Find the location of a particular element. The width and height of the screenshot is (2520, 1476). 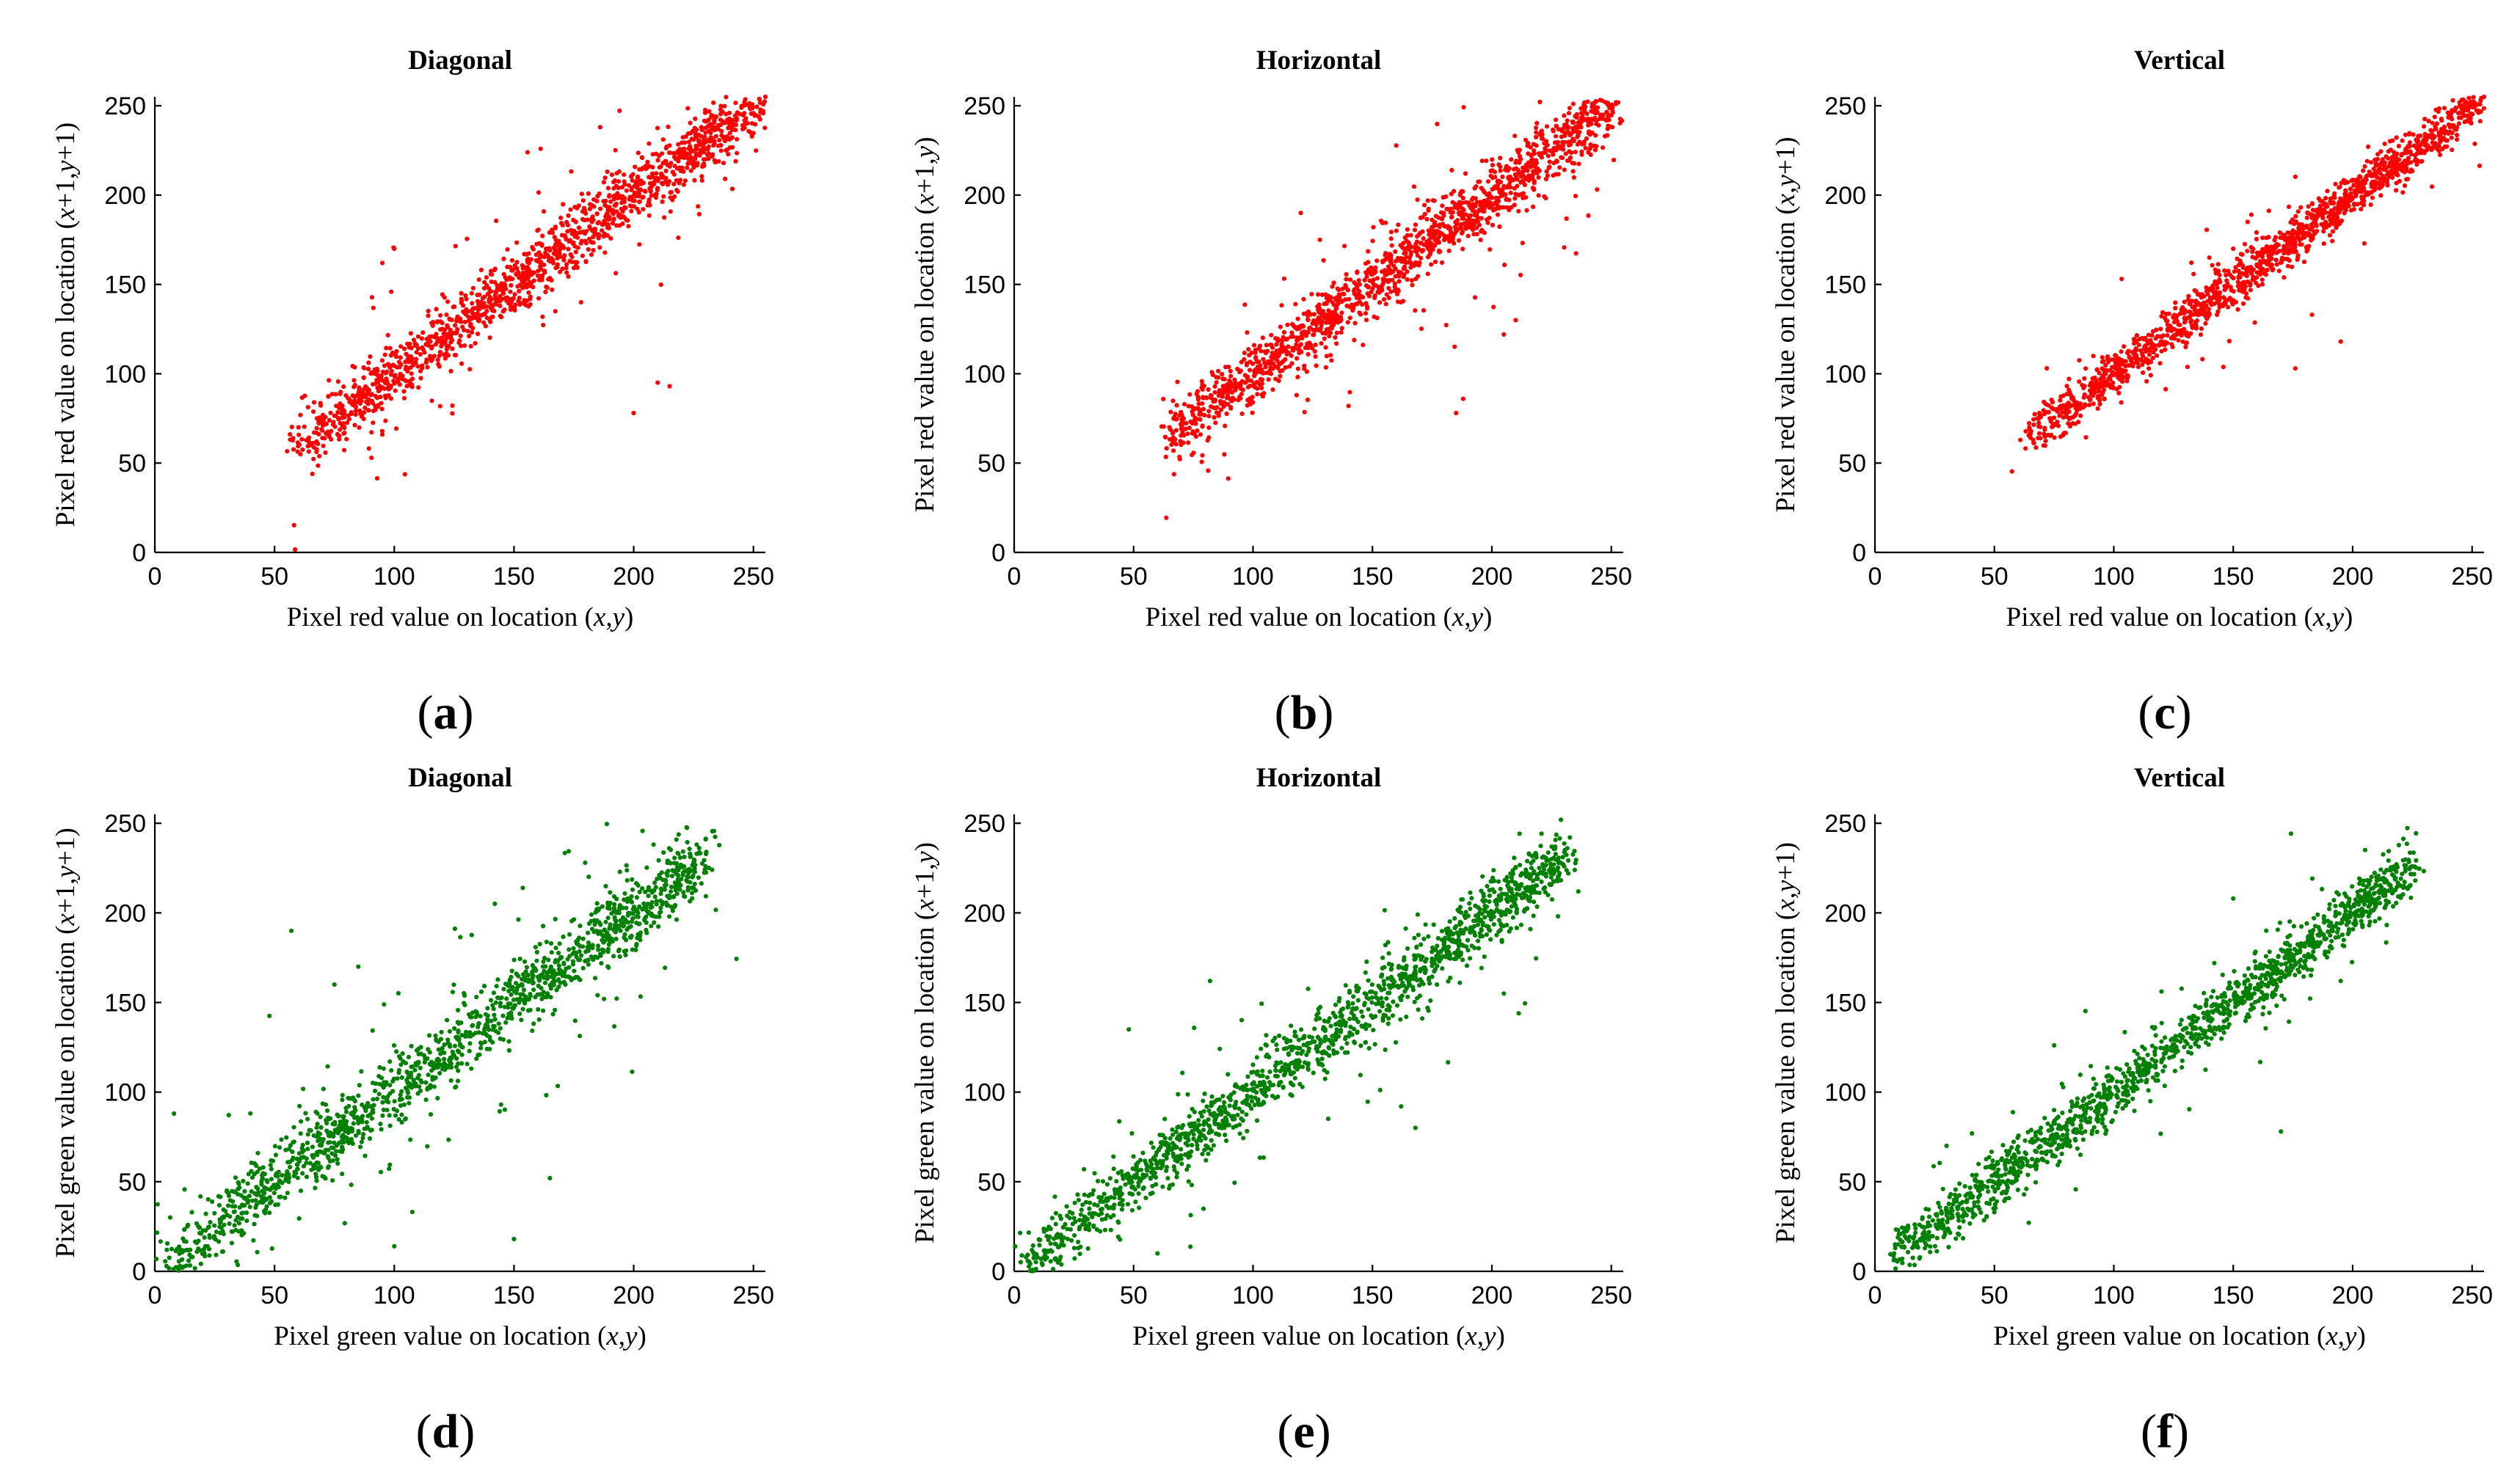

scatter-series is located at coordinates (1392, 309).